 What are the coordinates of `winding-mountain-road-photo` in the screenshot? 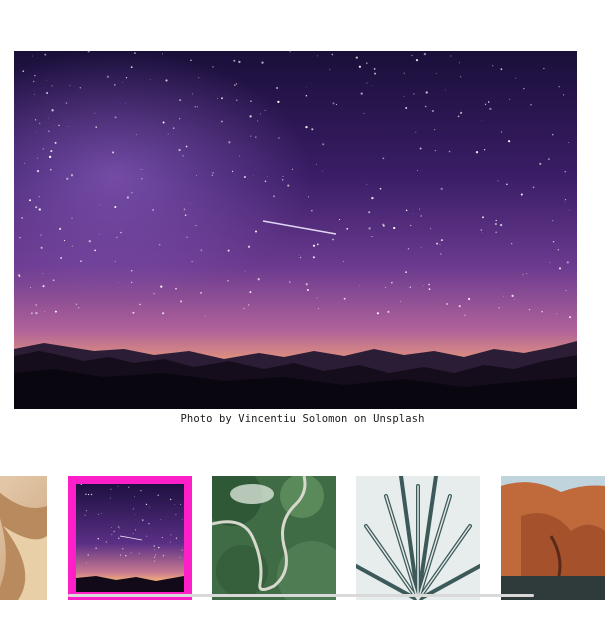 It's located at (274, 538).